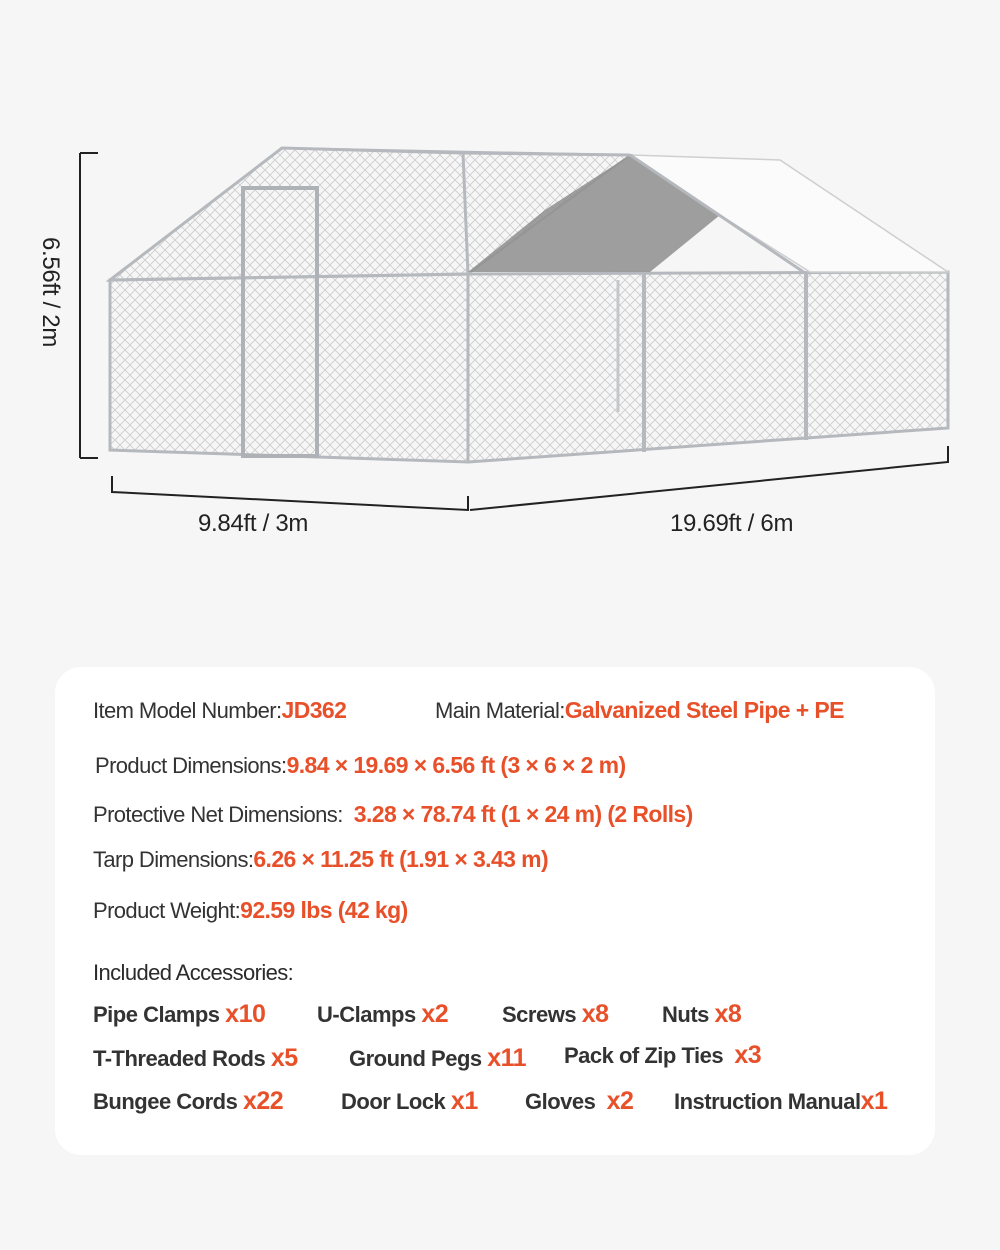 Image resolution: width=1000 pixels, height=1250 pixels. I want to click on accessory-item: Gloves x2, so click(579, 1101).